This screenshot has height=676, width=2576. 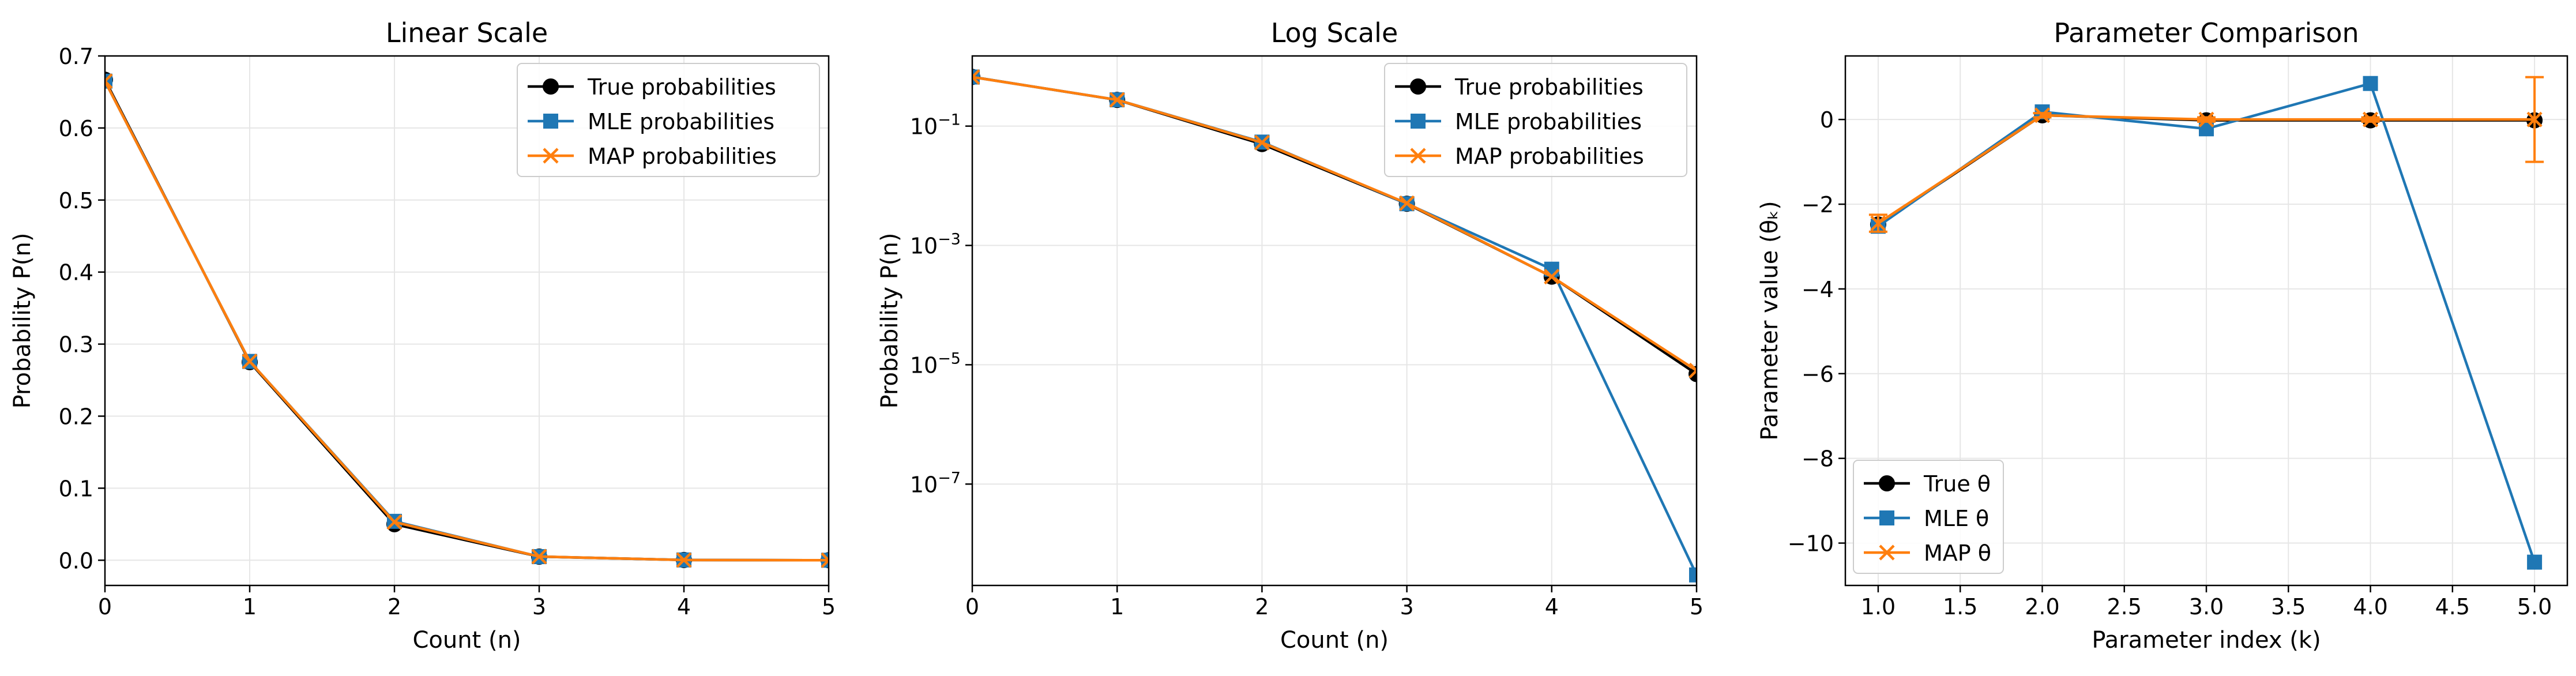 I want to click on x-tick-label: 2.0, so click(x=2042, y=607).